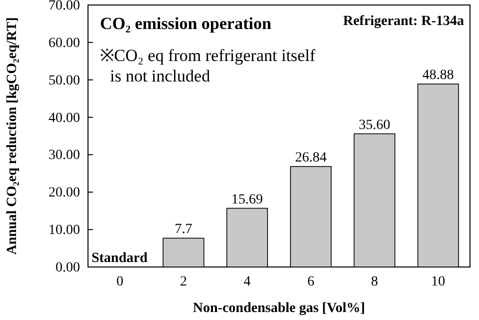 The width and height of the screenshot is (479, 320). What do you see at coordinates (64, 230) in the screenshot?
I see `y-tick-label: 10.00` at bounding box center [64, 230].